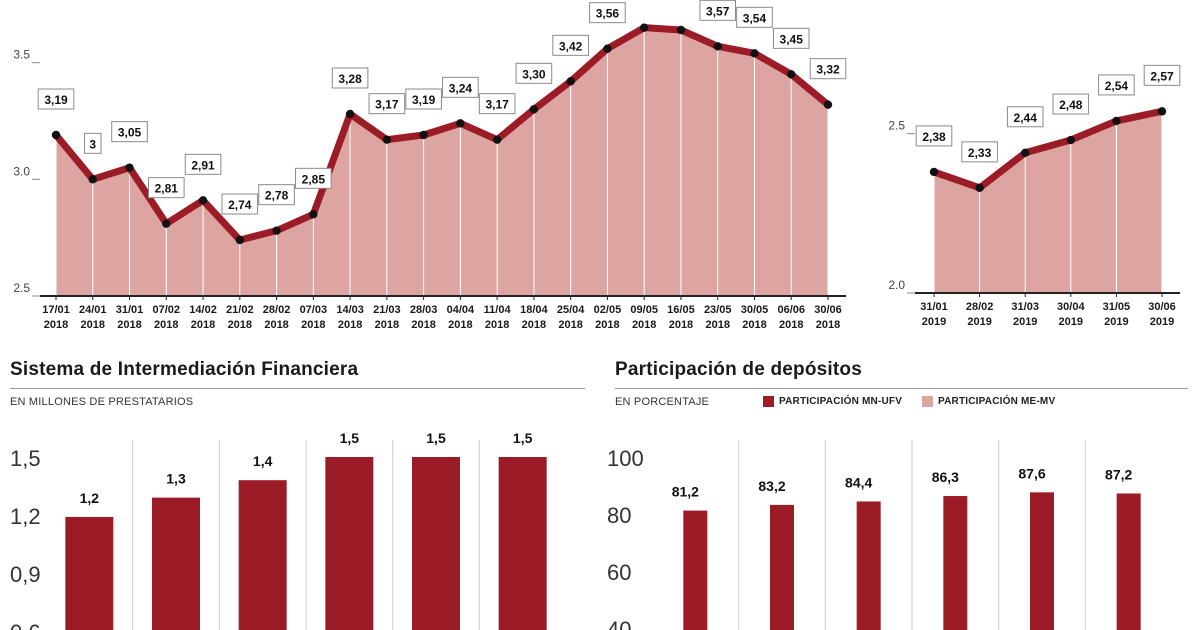 This screenshot has height=630, width=1200. I want to click on chart2018-data-label-7: 2,85, so click(314, 179).